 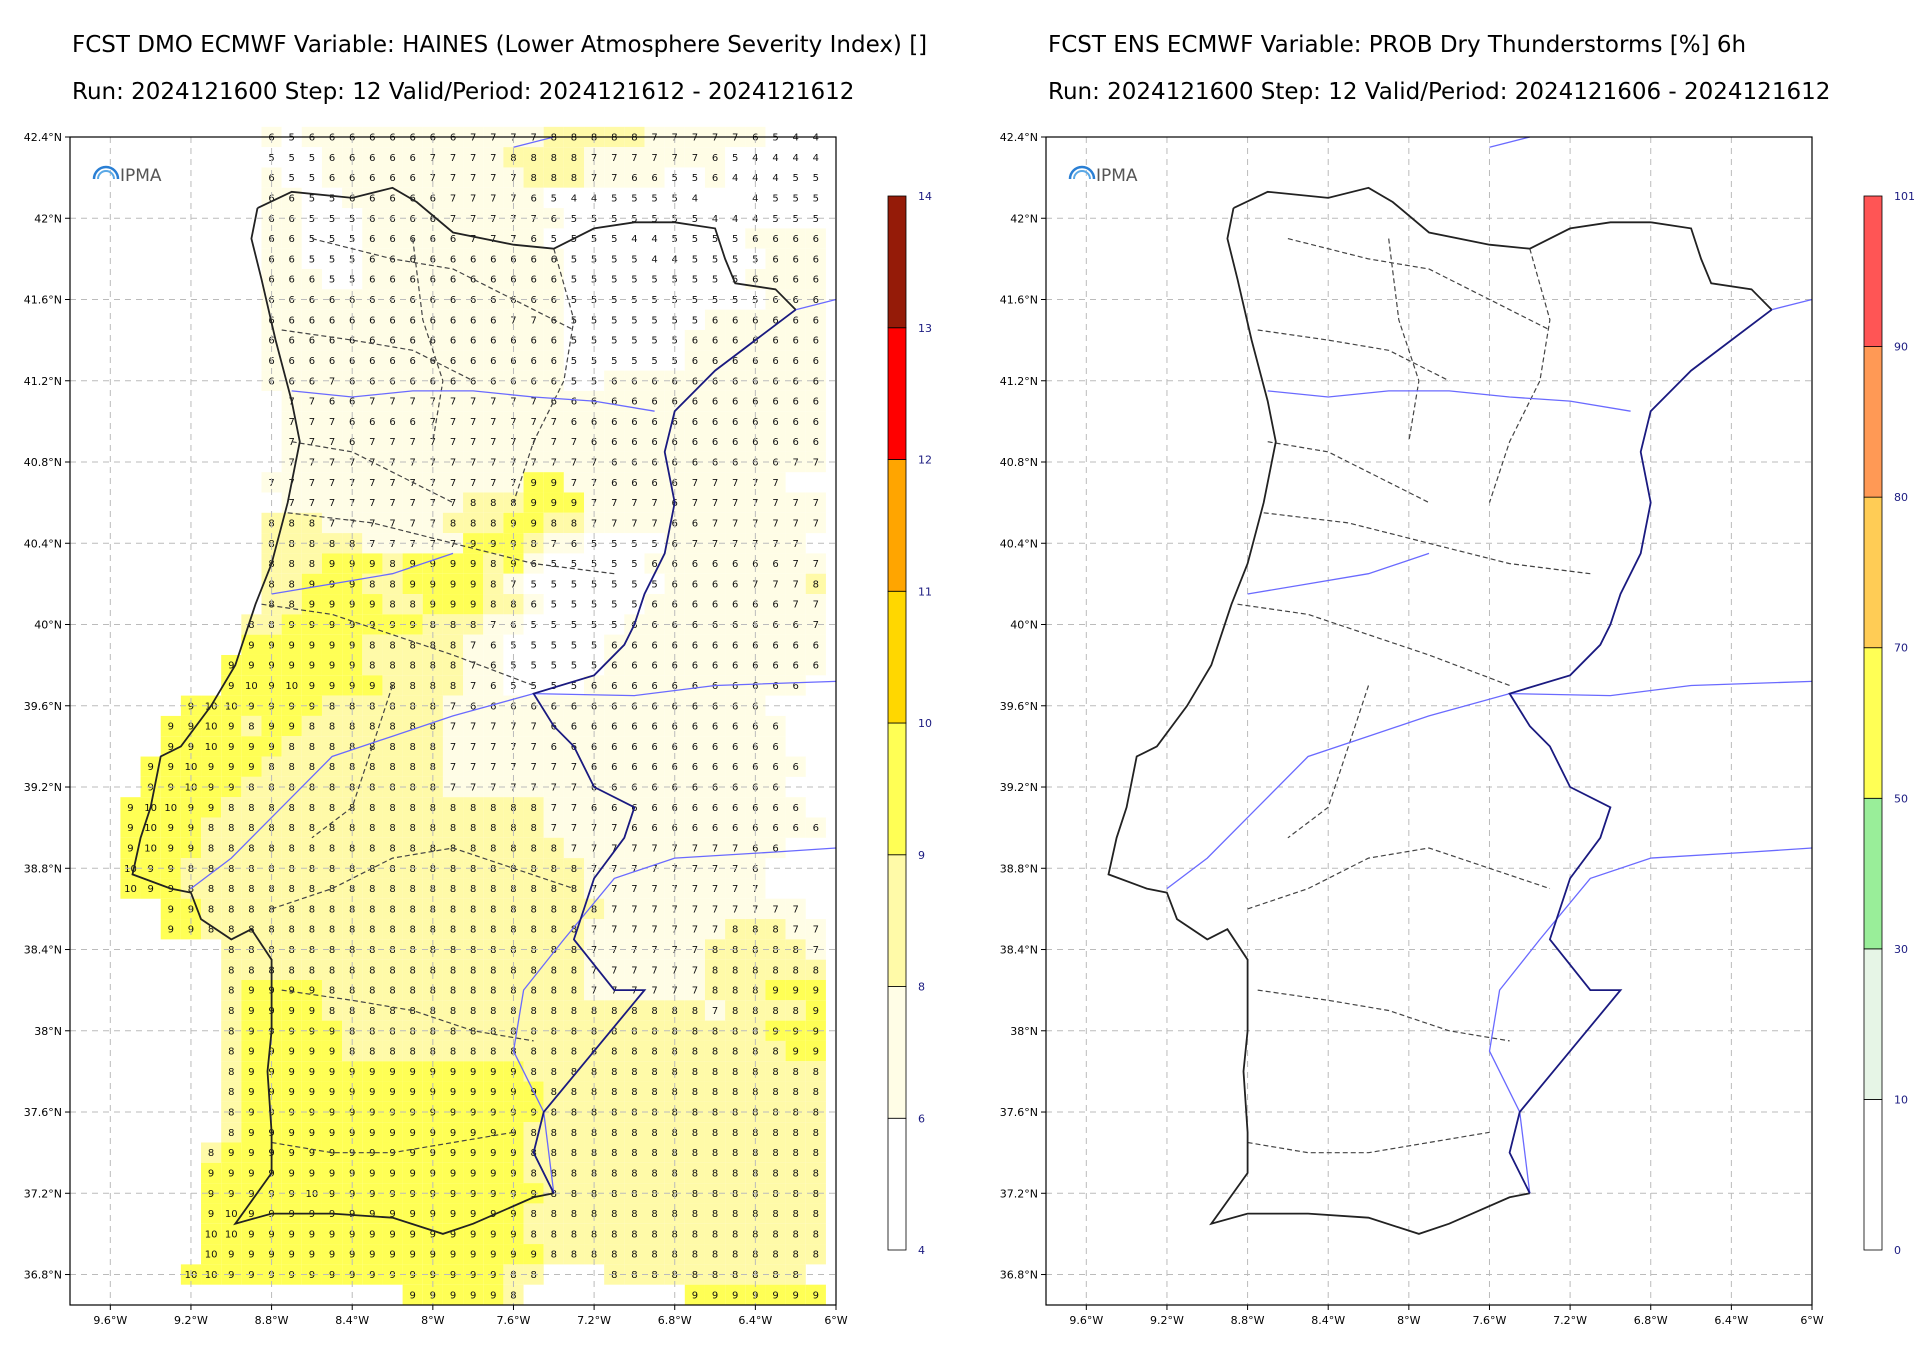 What do you see at coordinates (43, 950) in the screenshot?
I see `haines-lat-label: 38.4°N` at bounding box center [43, 950].